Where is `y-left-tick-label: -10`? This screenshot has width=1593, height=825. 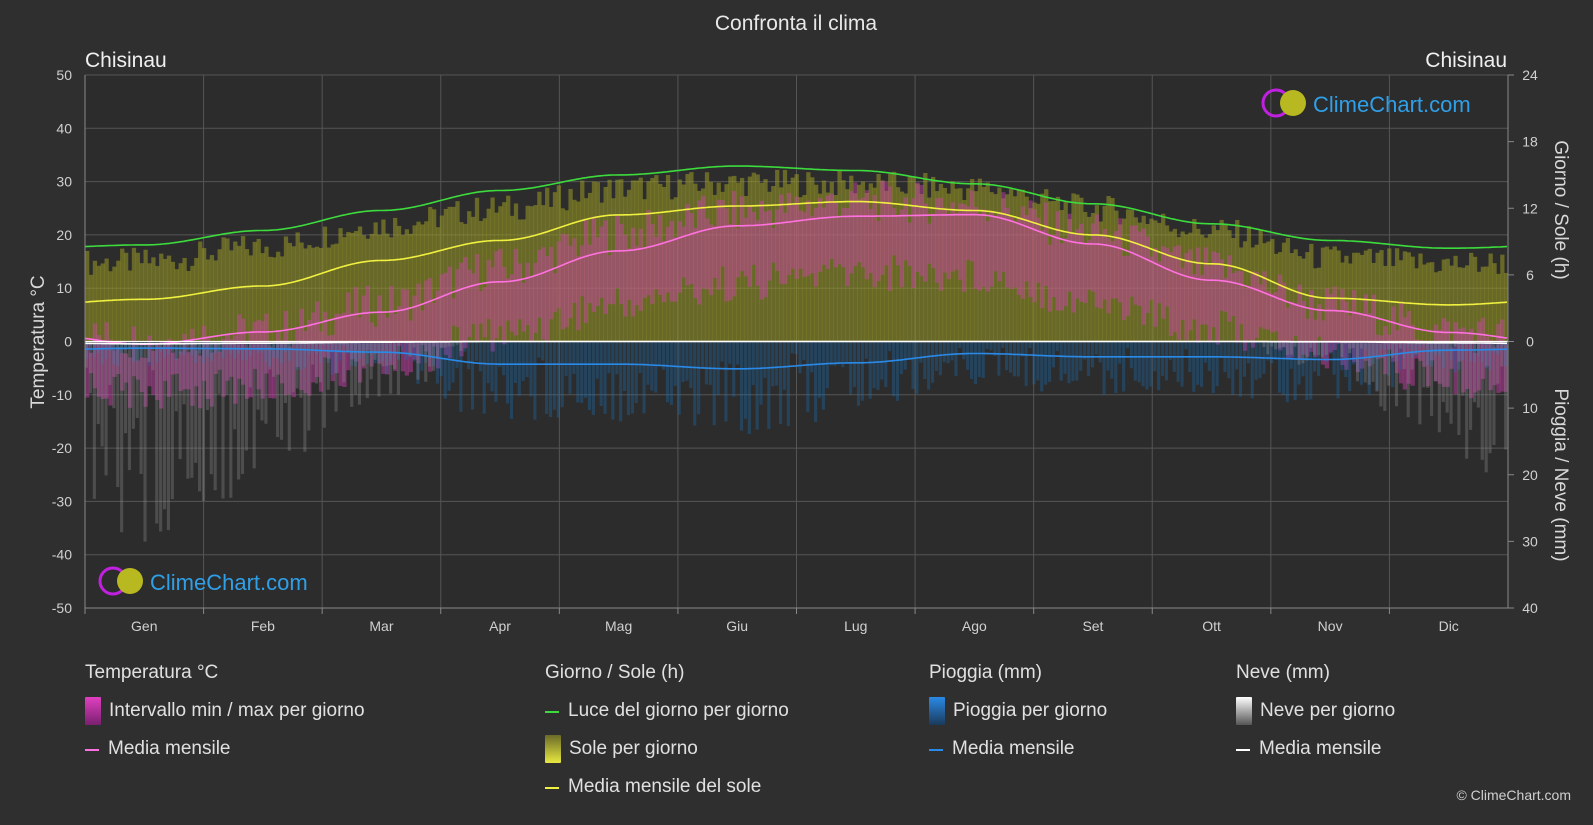 y-left-tick-label: -10 is located at coordinates (62, 395).